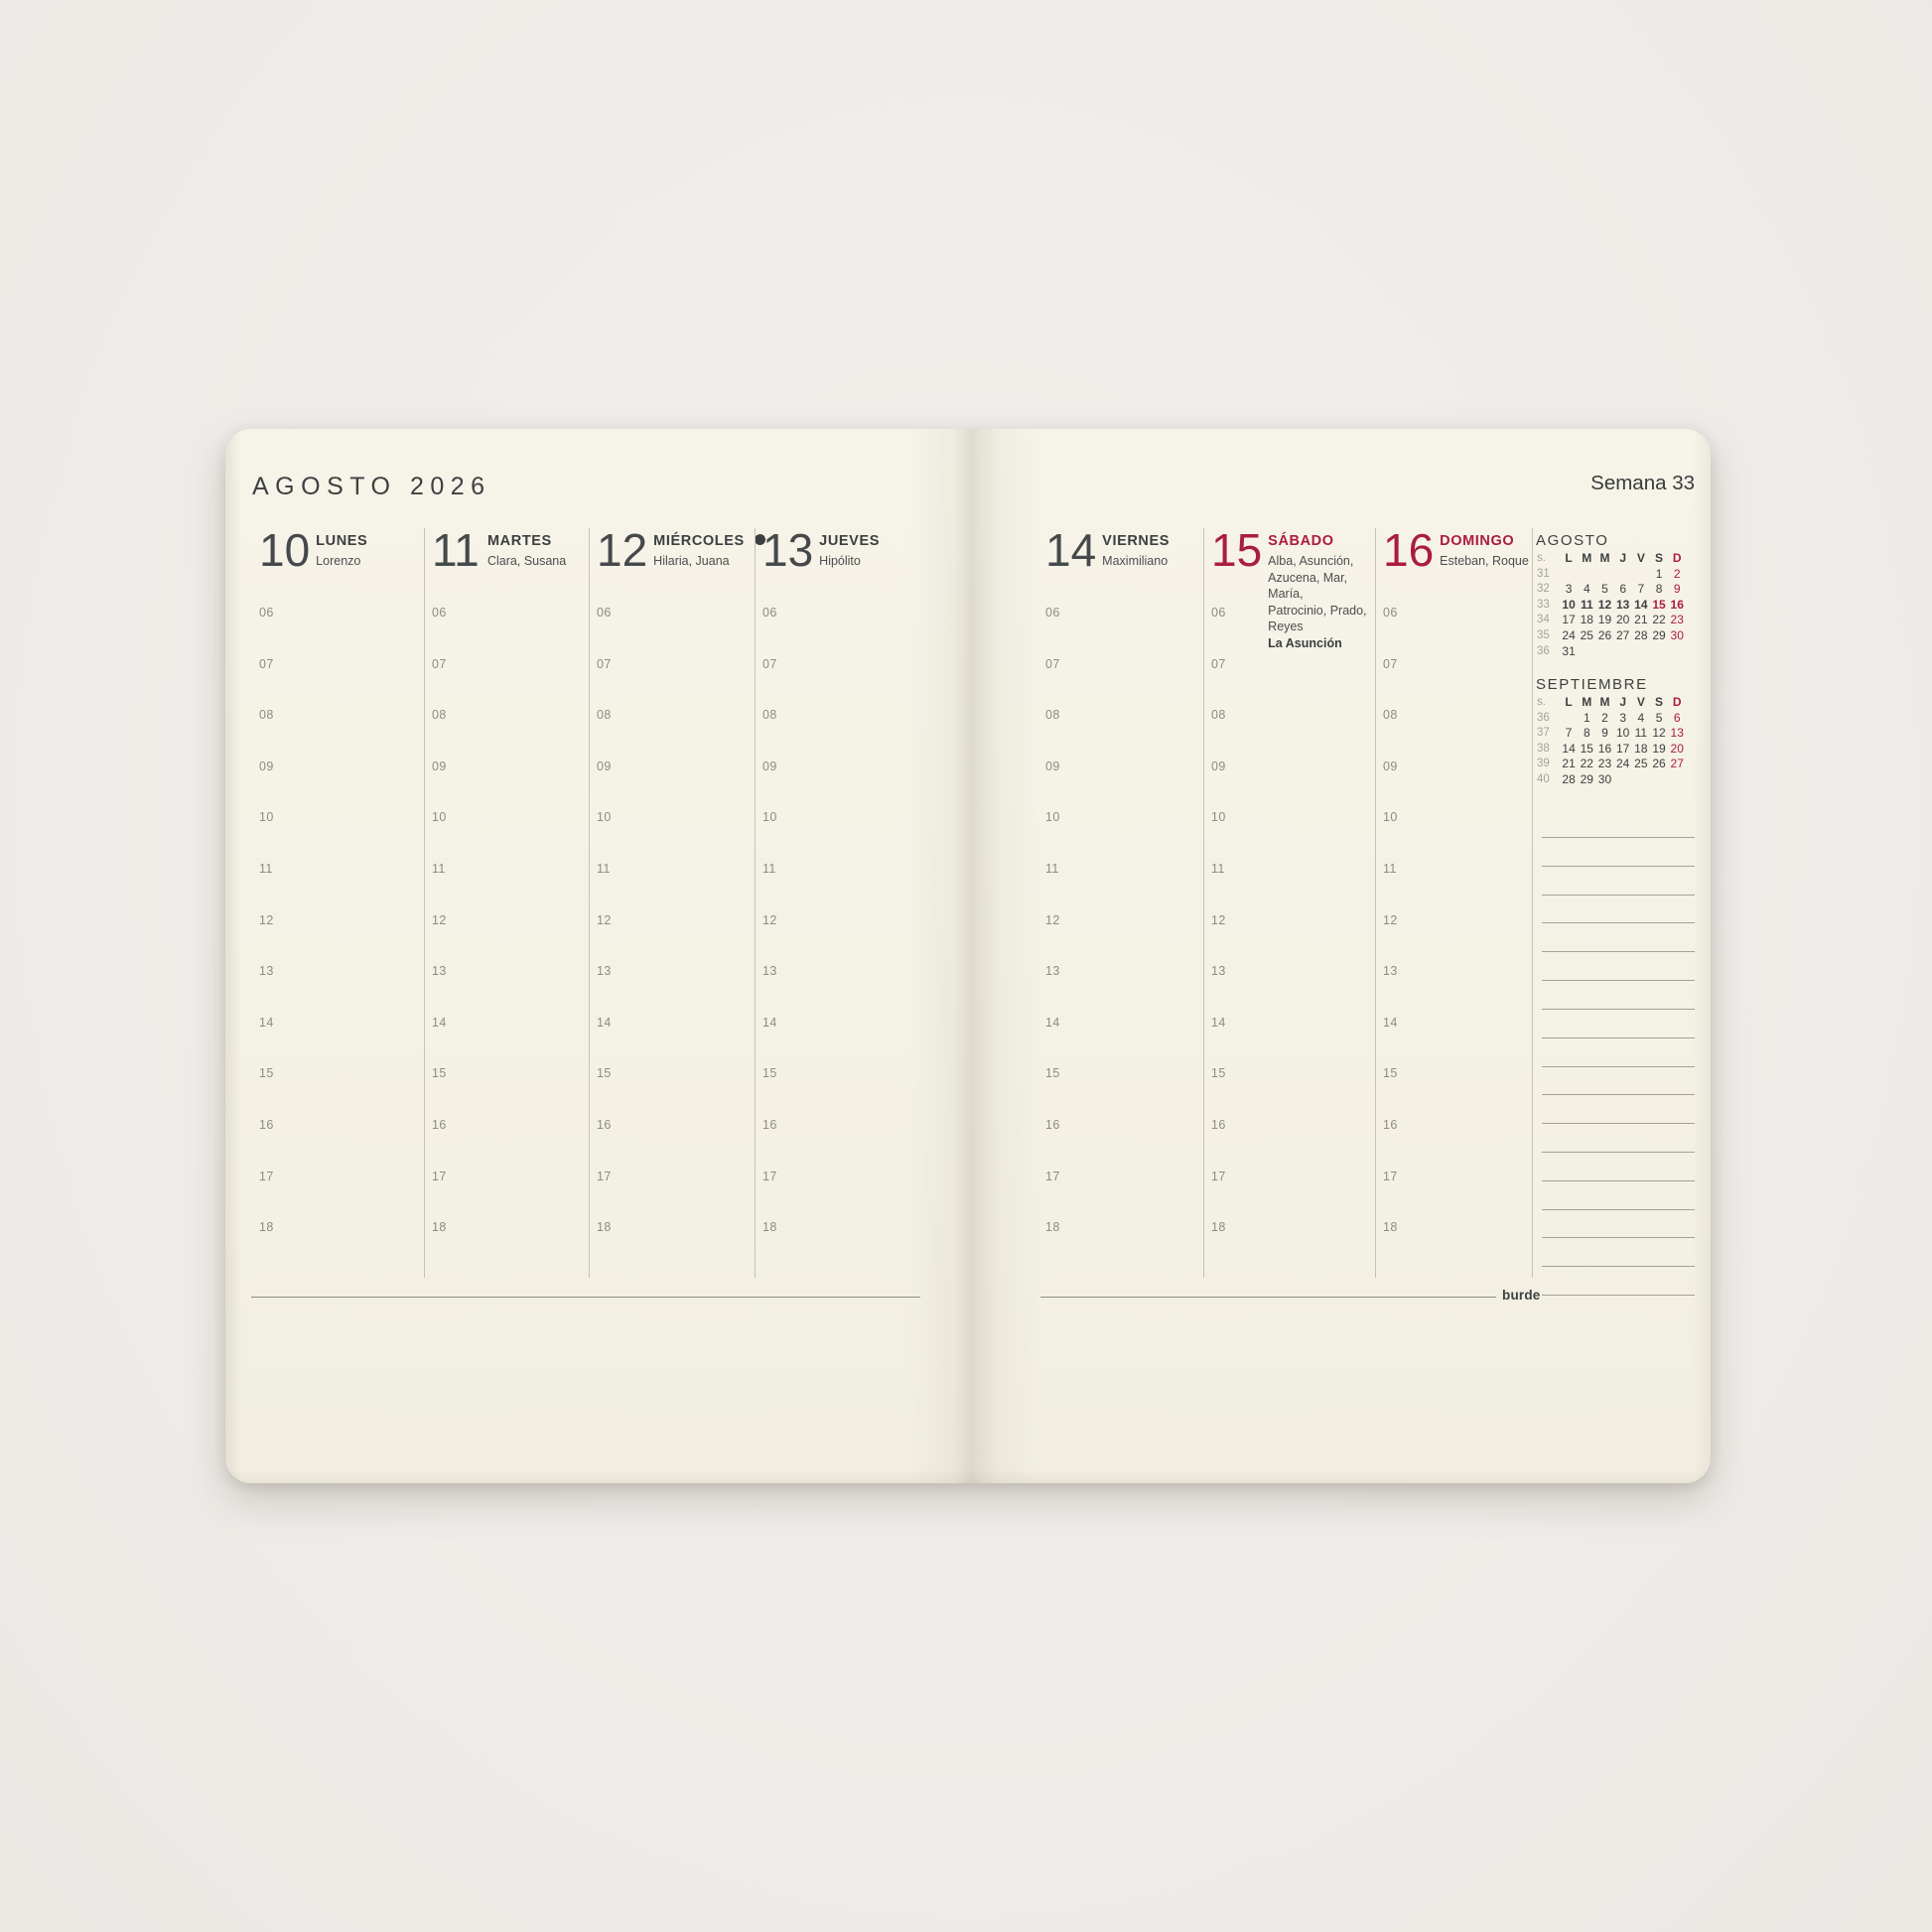 Image resolution: width=1932 pixels, height=1932 pixels. I want to click on new-moon-icon, so click(760, 540).